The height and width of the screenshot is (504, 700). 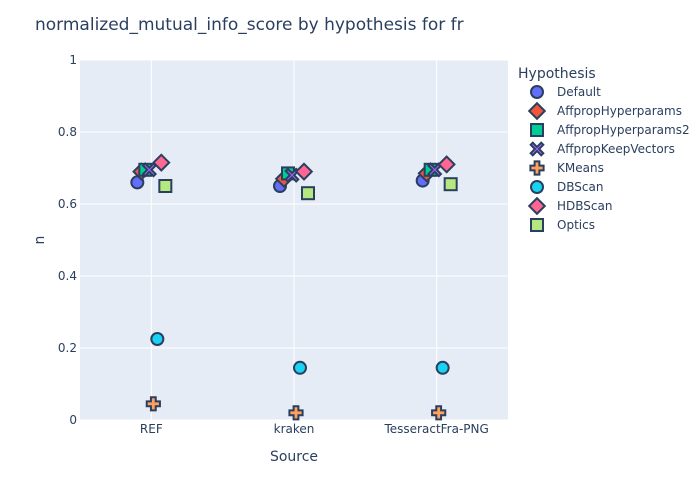 What do you see at coordinates (67, 132) in the screenshot?
I see `y-tick-label: 0.8` at bounding box center [67, 132].